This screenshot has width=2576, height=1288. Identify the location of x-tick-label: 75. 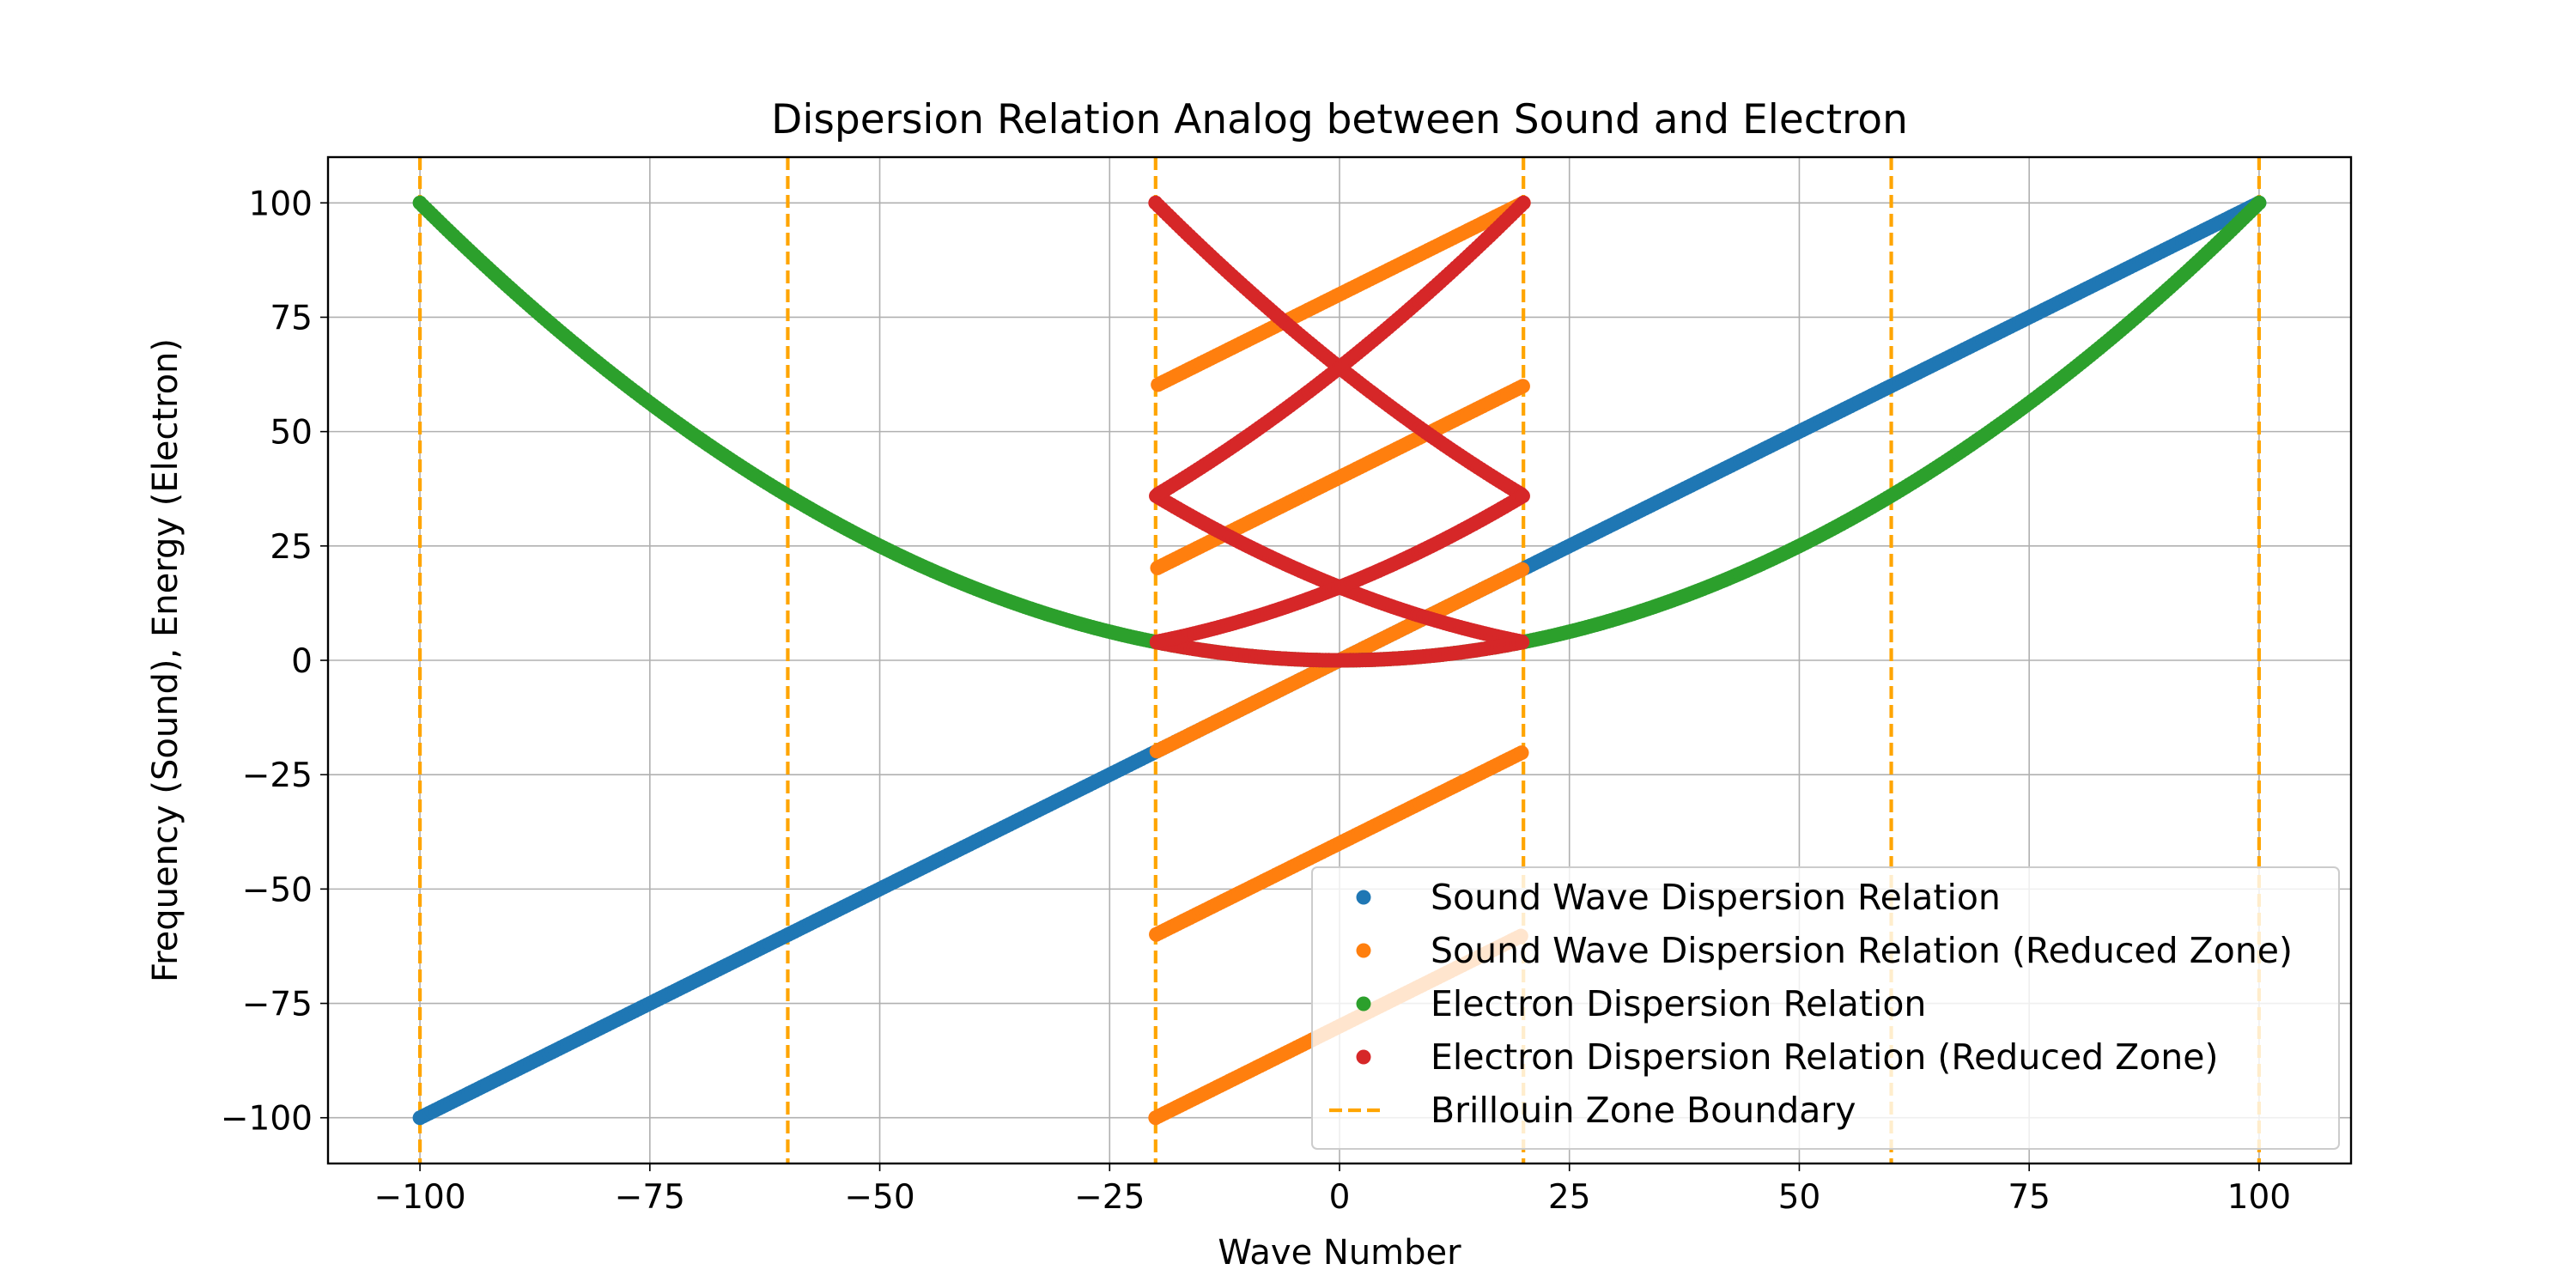
(2029, 1197).